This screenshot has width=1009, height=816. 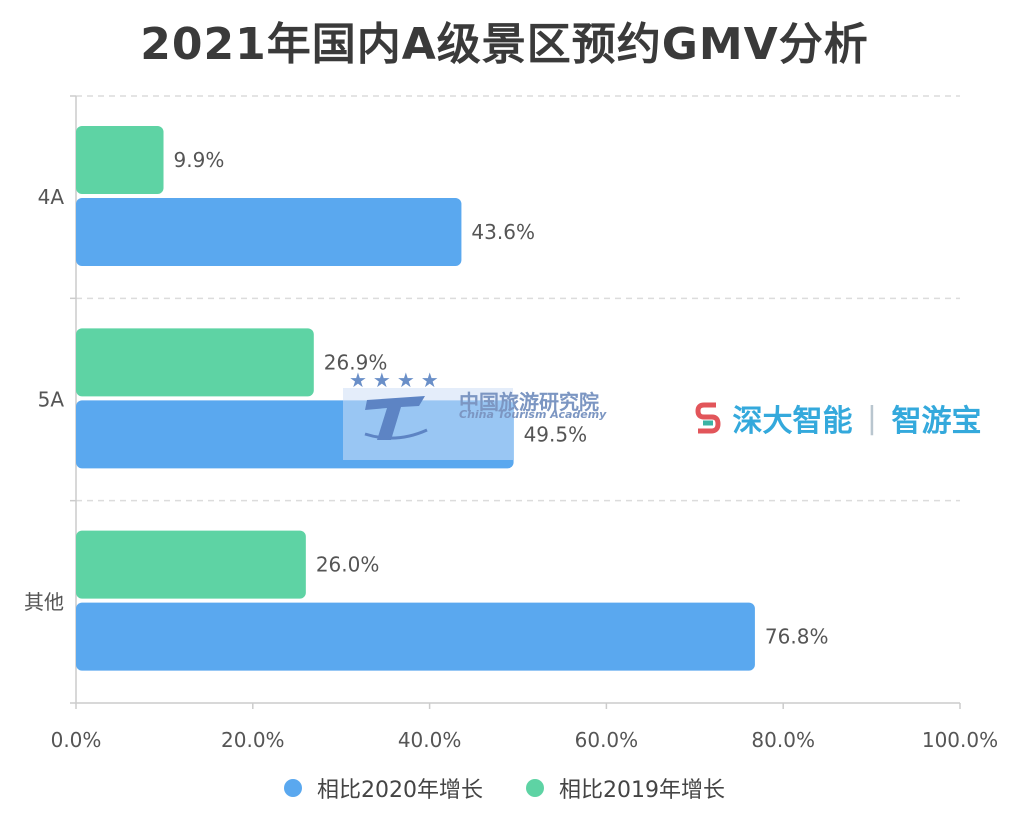 What do you see at coordinates (76, 740) in the screenshot?
I see `x-tick-label: 0.0%` at bounding box center [76, 740].